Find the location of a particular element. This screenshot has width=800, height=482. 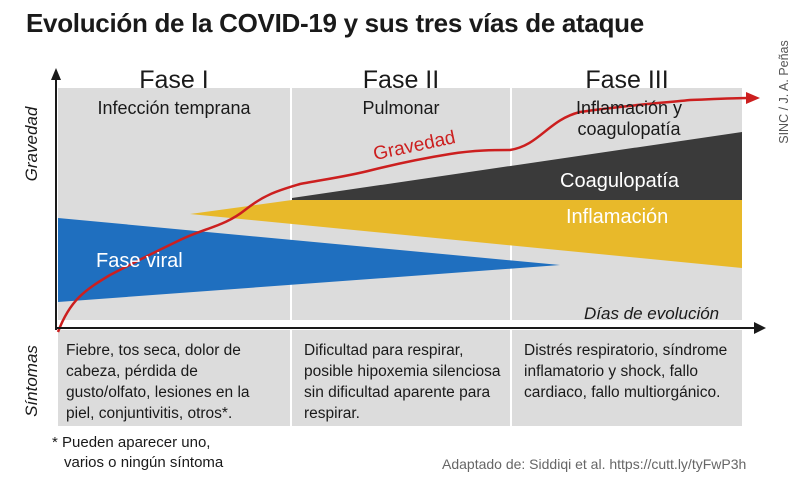

viral-band-label: Fase viral is located at coordinates (139, 261).